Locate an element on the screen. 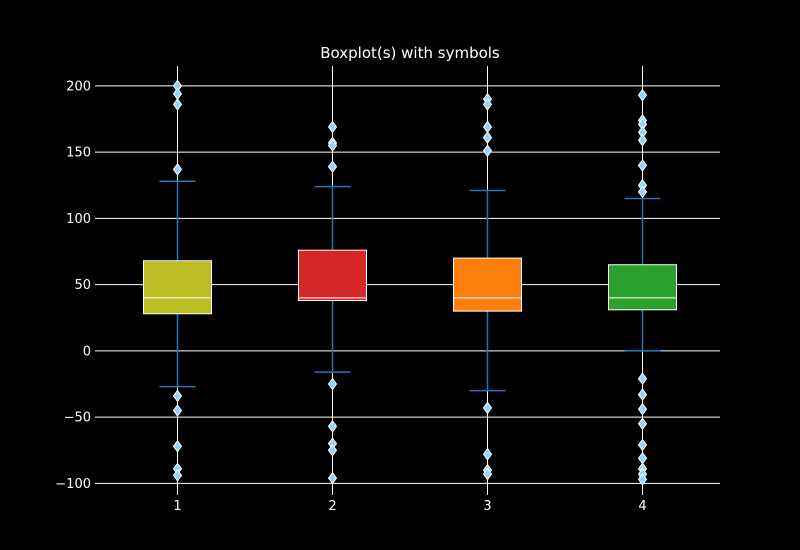 This screenshot has height=550, width=800. x-tick-label: 4 is located at coordinates (642, 506).